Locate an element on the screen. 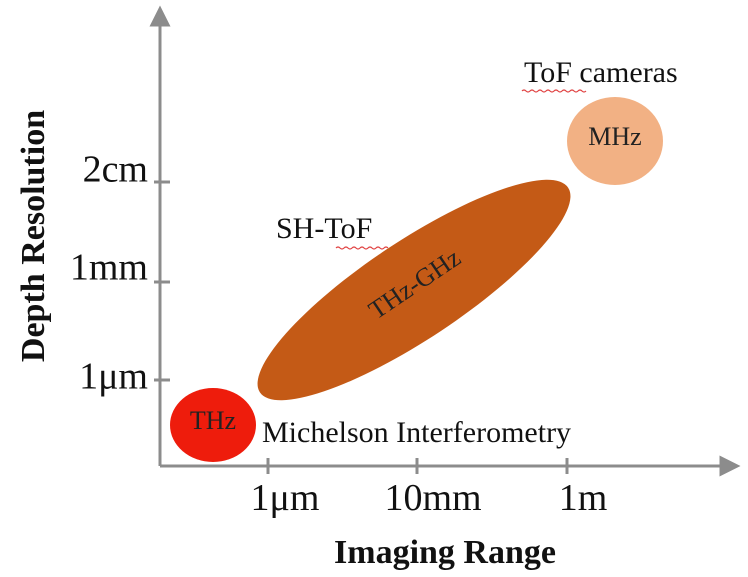 The image size is (748, 577). tof-cameras-label: ToF cameras is located at coordinates (601, 72).